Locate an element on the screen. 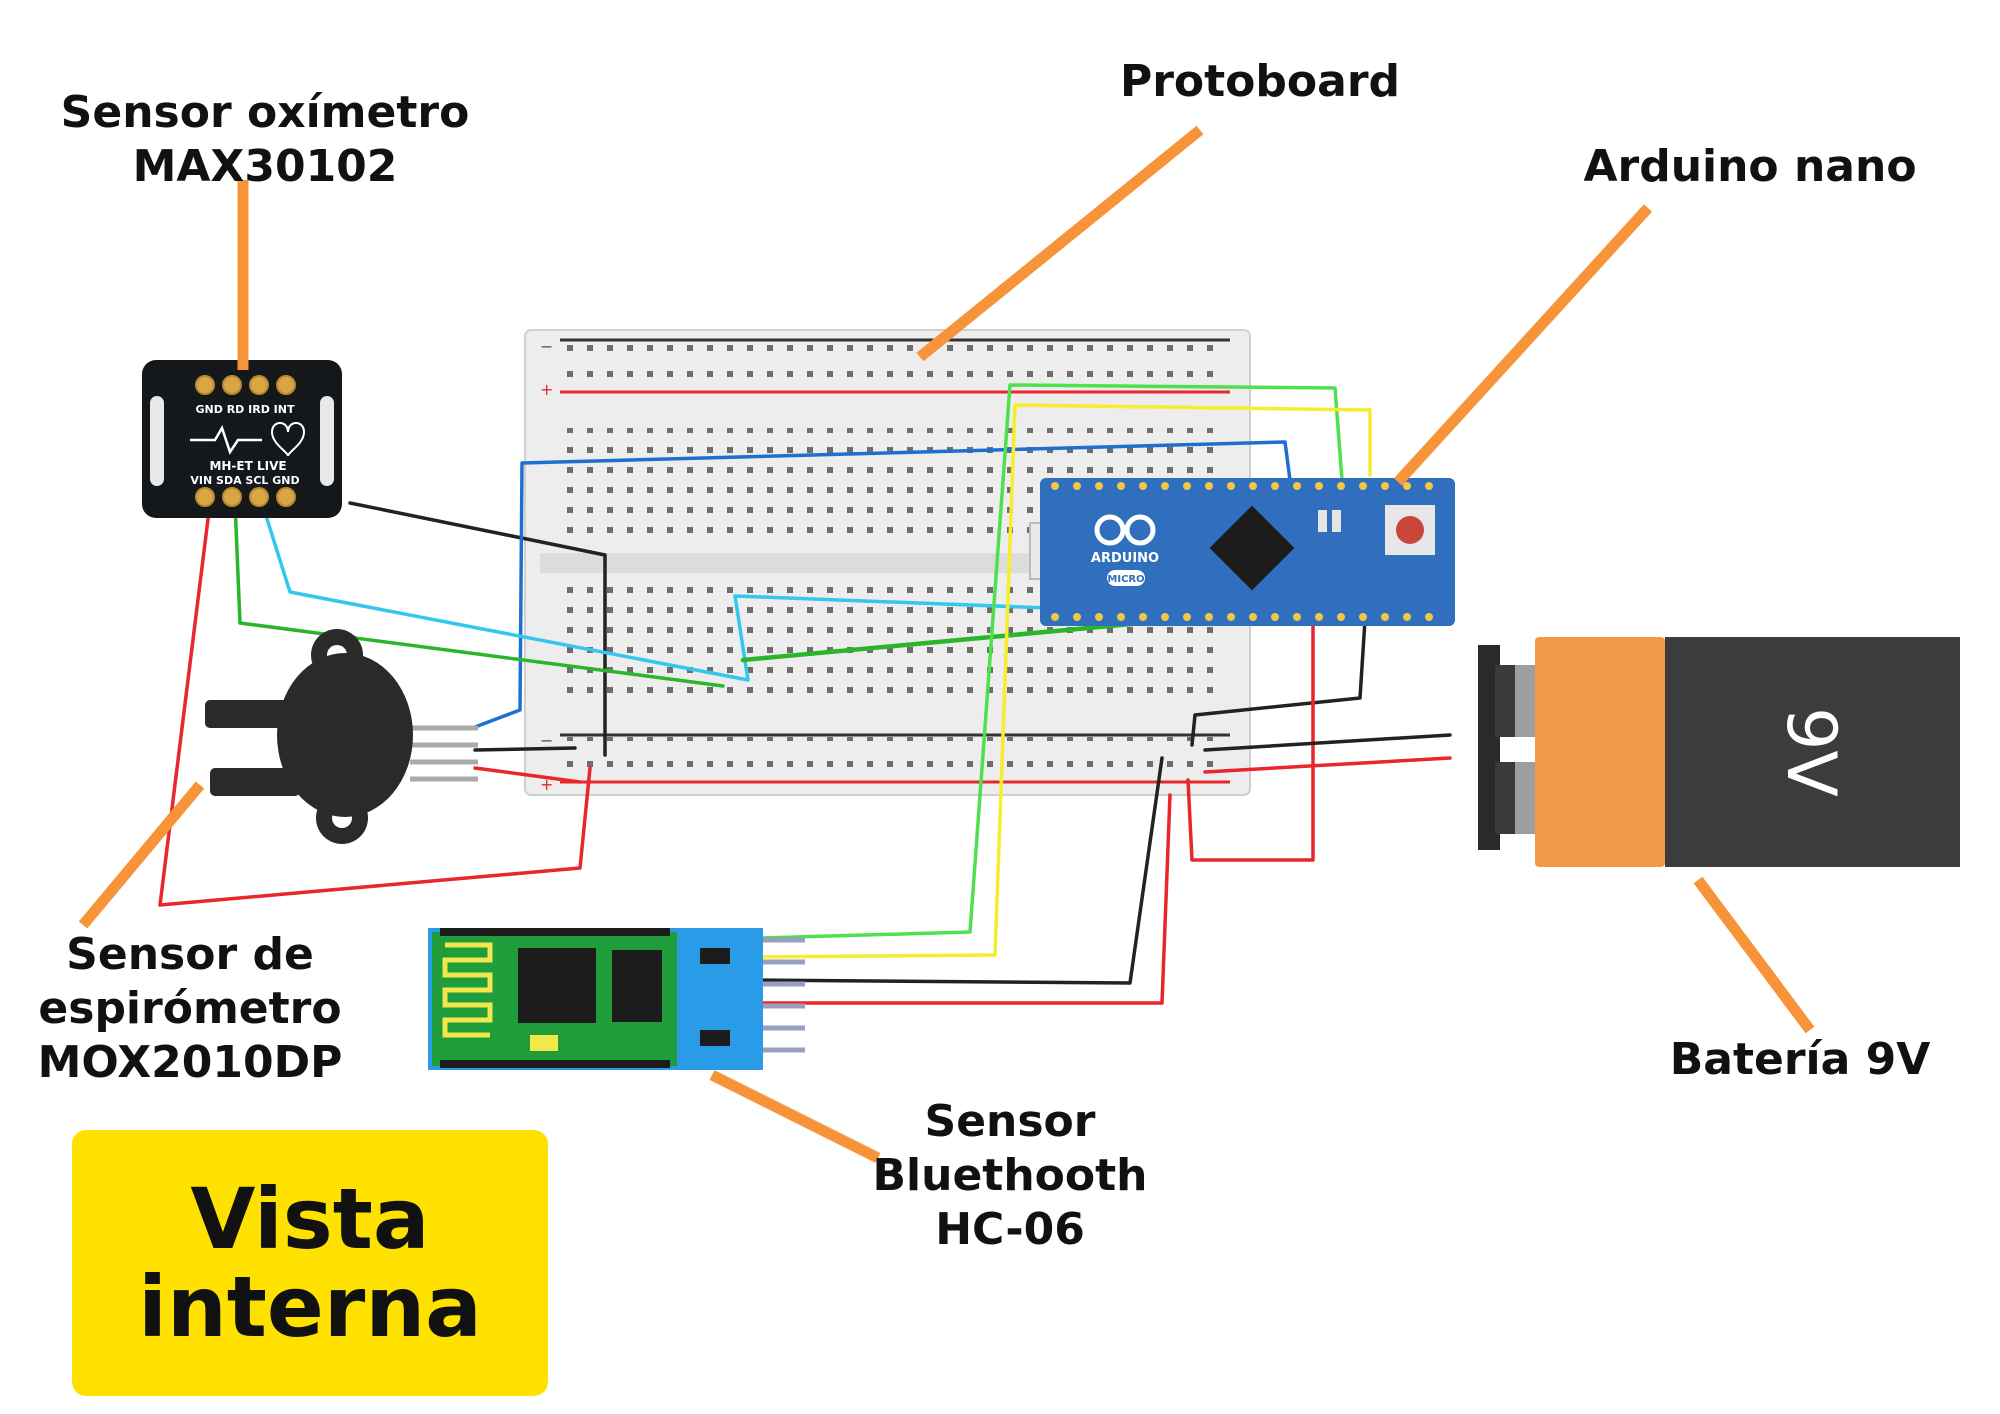 Image resolution: width=2000 pixels, height=1414 pixels. spirometer-port-bottom is located at coordinates (255, 782).